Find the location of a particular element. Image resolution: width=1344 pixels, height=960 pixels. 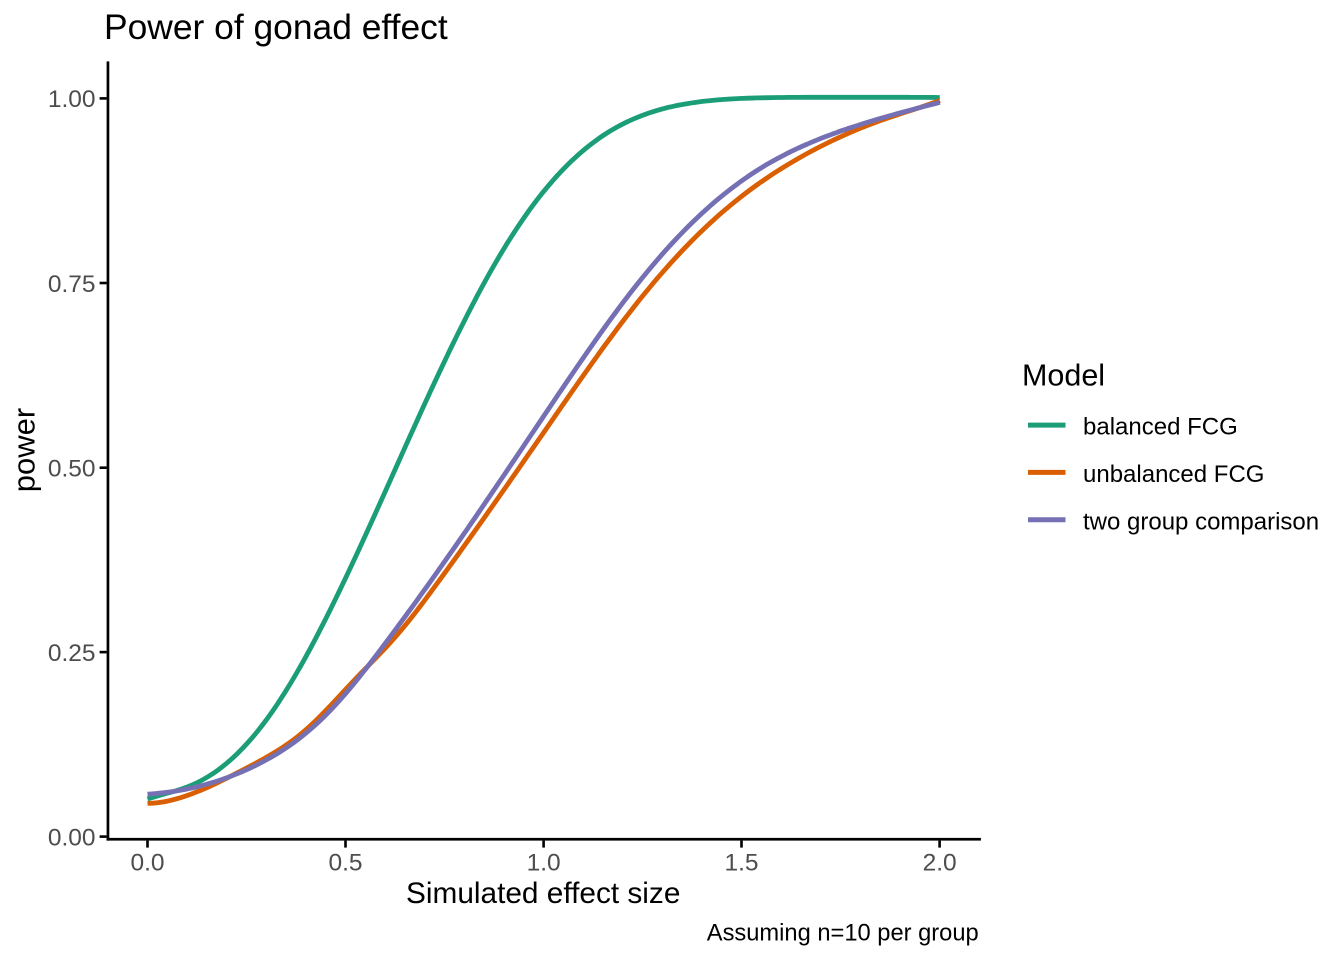

svg-text: Assuming n=10 per group is located at coordinates (843, 933).